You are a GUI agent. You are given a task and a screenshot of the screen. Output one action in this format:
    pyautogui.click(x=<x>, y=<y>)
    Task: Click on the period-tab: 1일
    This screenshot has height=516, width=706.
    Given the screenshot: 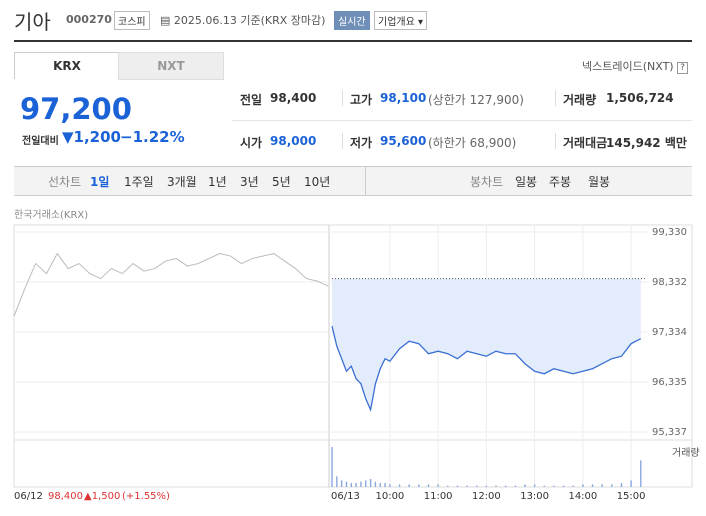 What is the action you would take?
    pyautogui.click(x=100, y=182)
    